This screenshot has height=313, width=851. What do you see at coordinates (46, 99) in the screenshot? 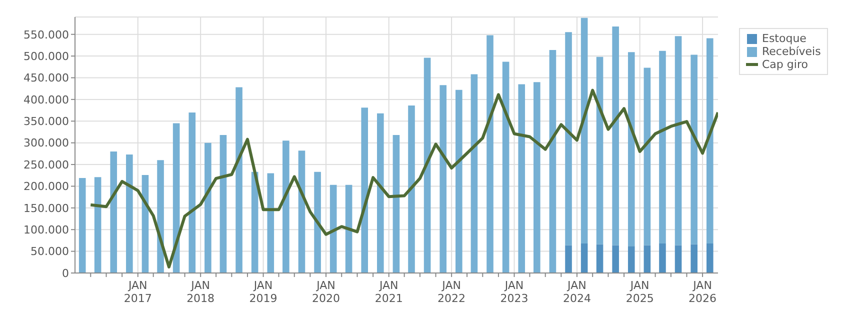
I see `y-tick-label: 400.000` at bounding box center [46, 99].